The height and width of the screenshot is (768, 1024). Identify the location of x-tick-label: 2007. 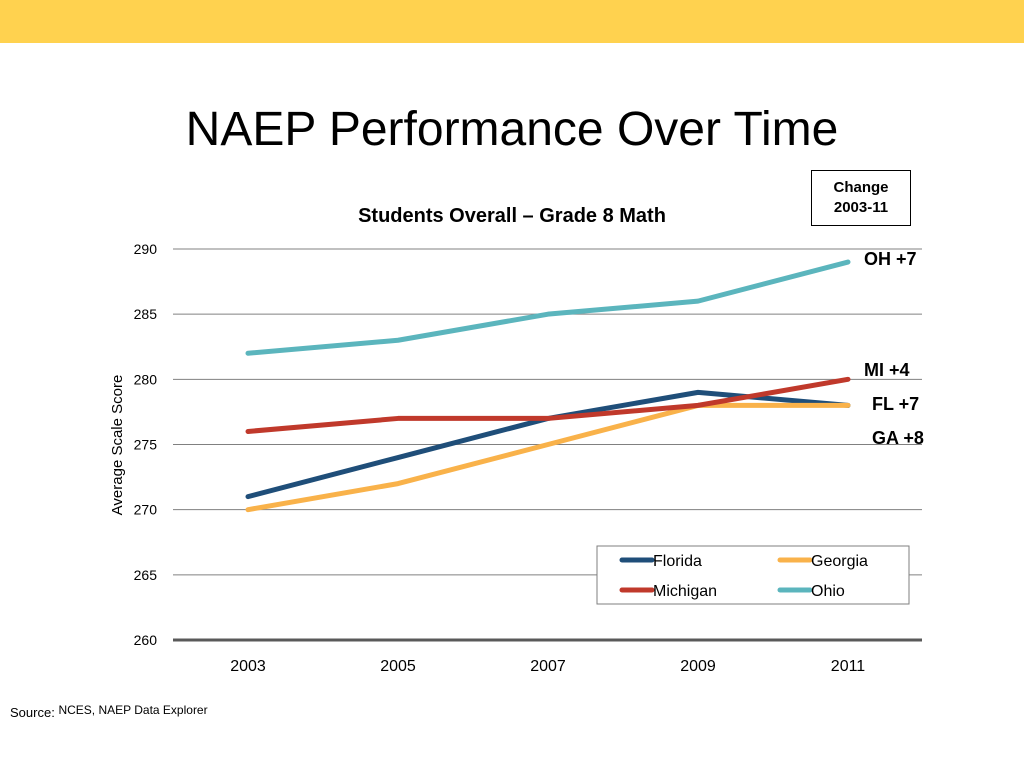
(548, 666).